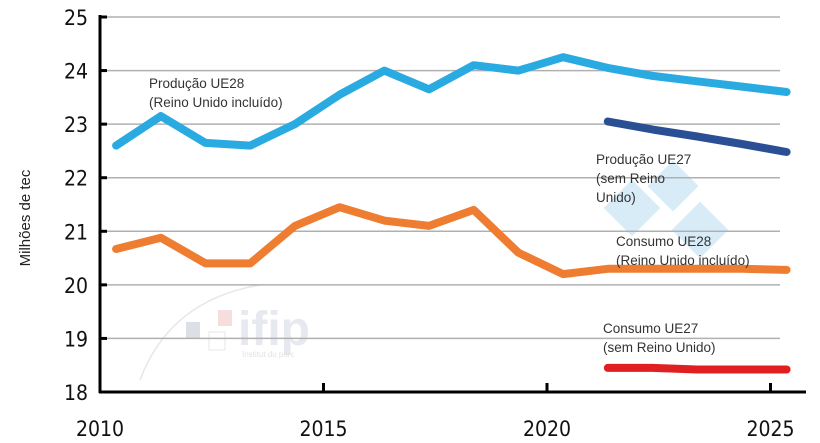 The width and height of the screenshot is (820, 443). I want to click on series-label: Produção UE28, so click(196, 83).